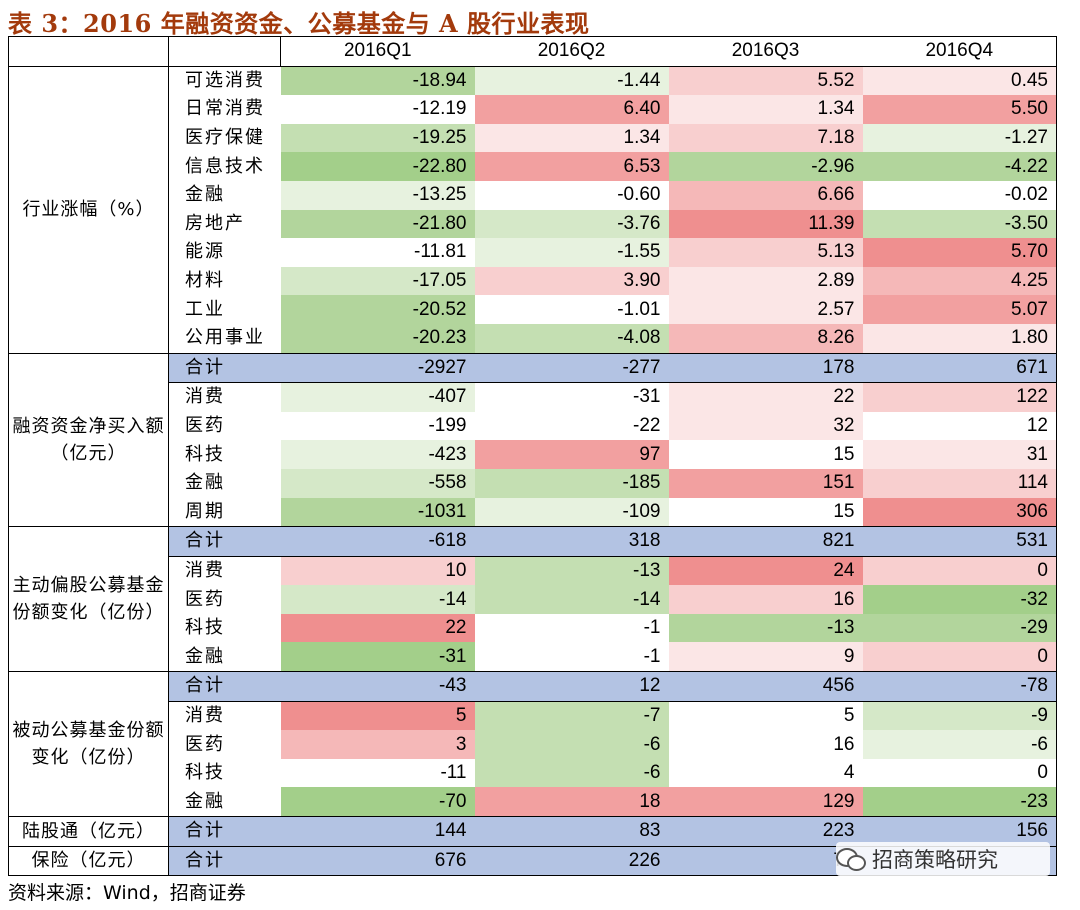 This screenshot has height=910, width=1080. What do you see at coordinates (224, 715) in the screenshot?
I see `row-label: 消费` at bounding box center [224, 715].